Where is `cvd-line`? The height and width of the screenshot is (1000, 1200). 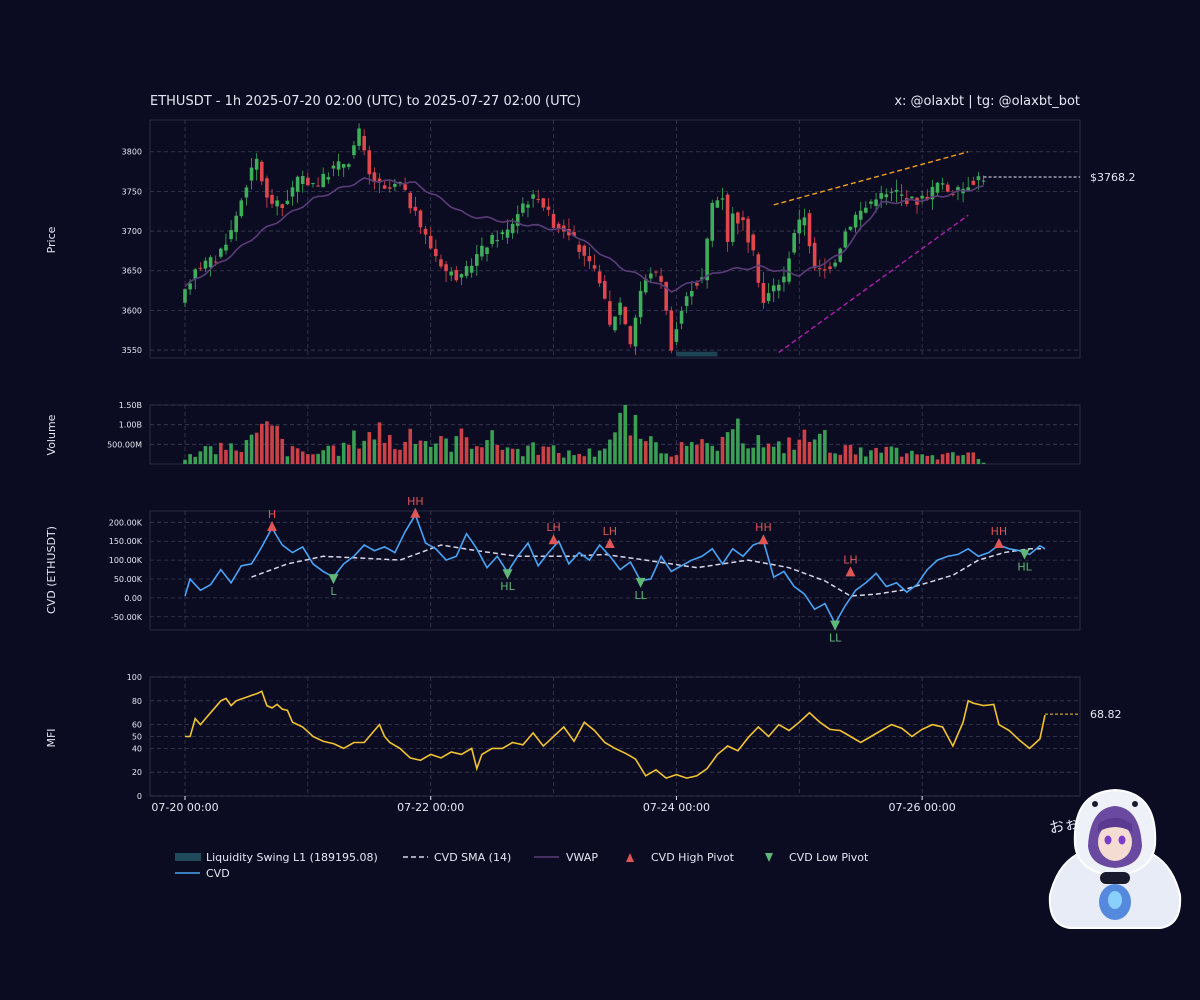
cvd-line is located at coordinates (615, 569).